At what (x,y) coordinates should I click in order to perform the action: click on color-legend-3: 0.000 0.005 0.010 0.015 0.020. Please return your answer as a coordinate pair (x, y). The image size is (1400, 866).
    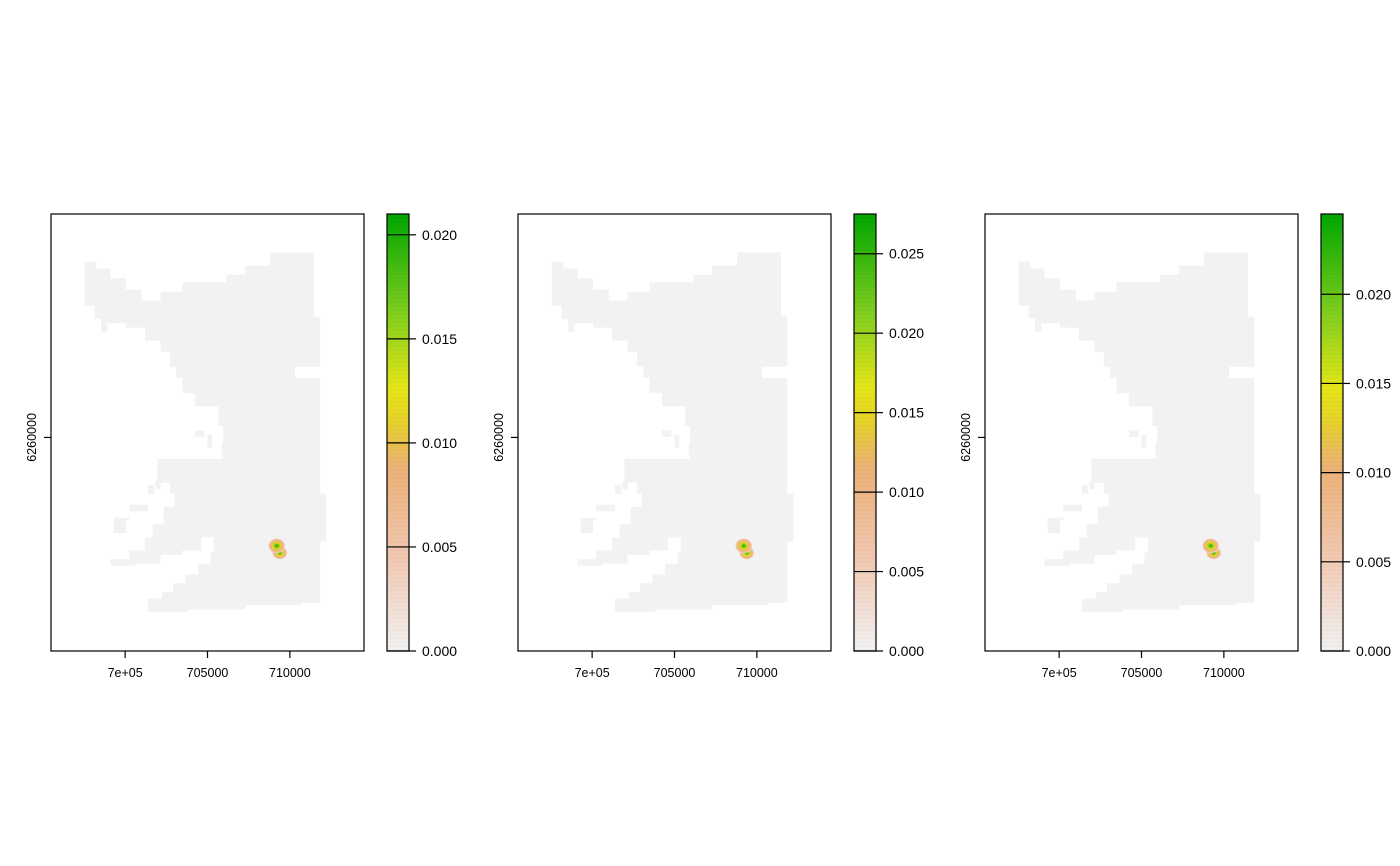
    Looking at the image, I should click on (1355, 436).